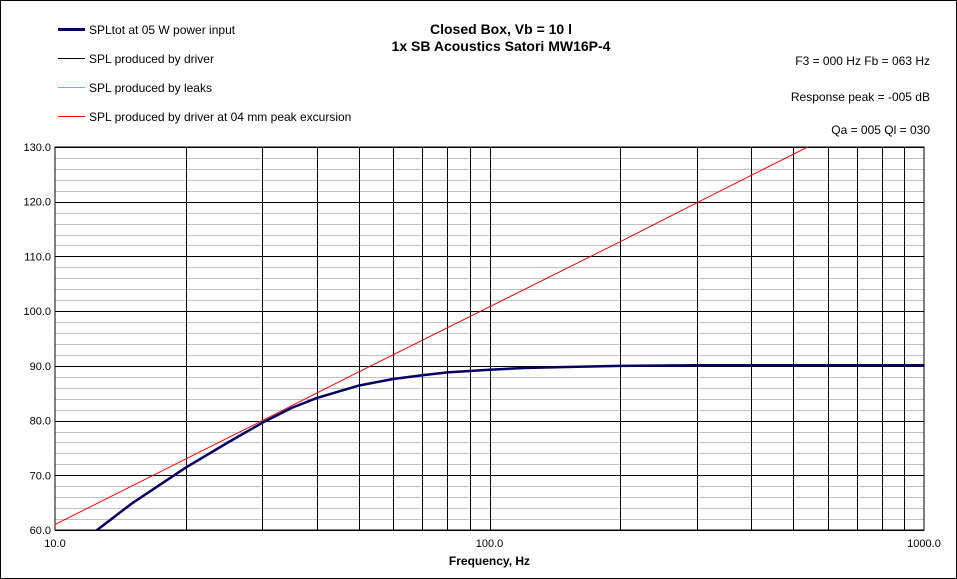 Image resolution: width=957 pixels, height=579 pixels. Describe the element at coordinates (40, 367) in the screenshot. I see `y-tick-label: 90.0` at that location.